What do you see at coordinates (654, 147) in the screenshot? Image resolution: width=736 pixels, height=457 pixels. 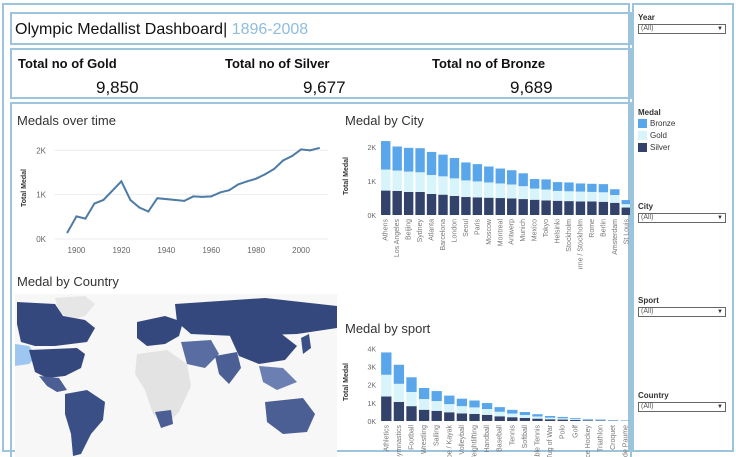 I see `legend-silver: Silver` at bounding box center [654, 147].